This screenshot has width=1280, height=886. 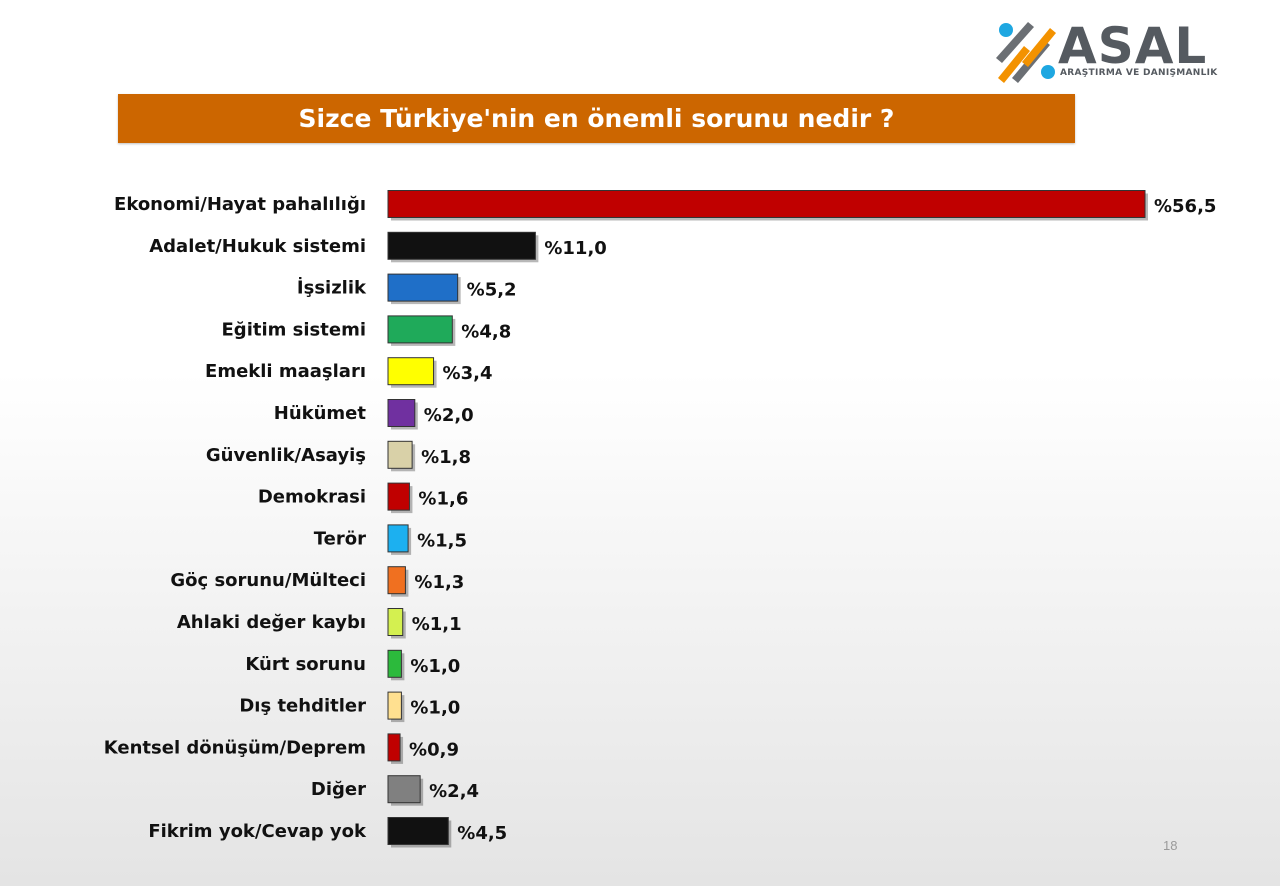 I want to click on category-label: Hükümet, so click(x=320, y=413).